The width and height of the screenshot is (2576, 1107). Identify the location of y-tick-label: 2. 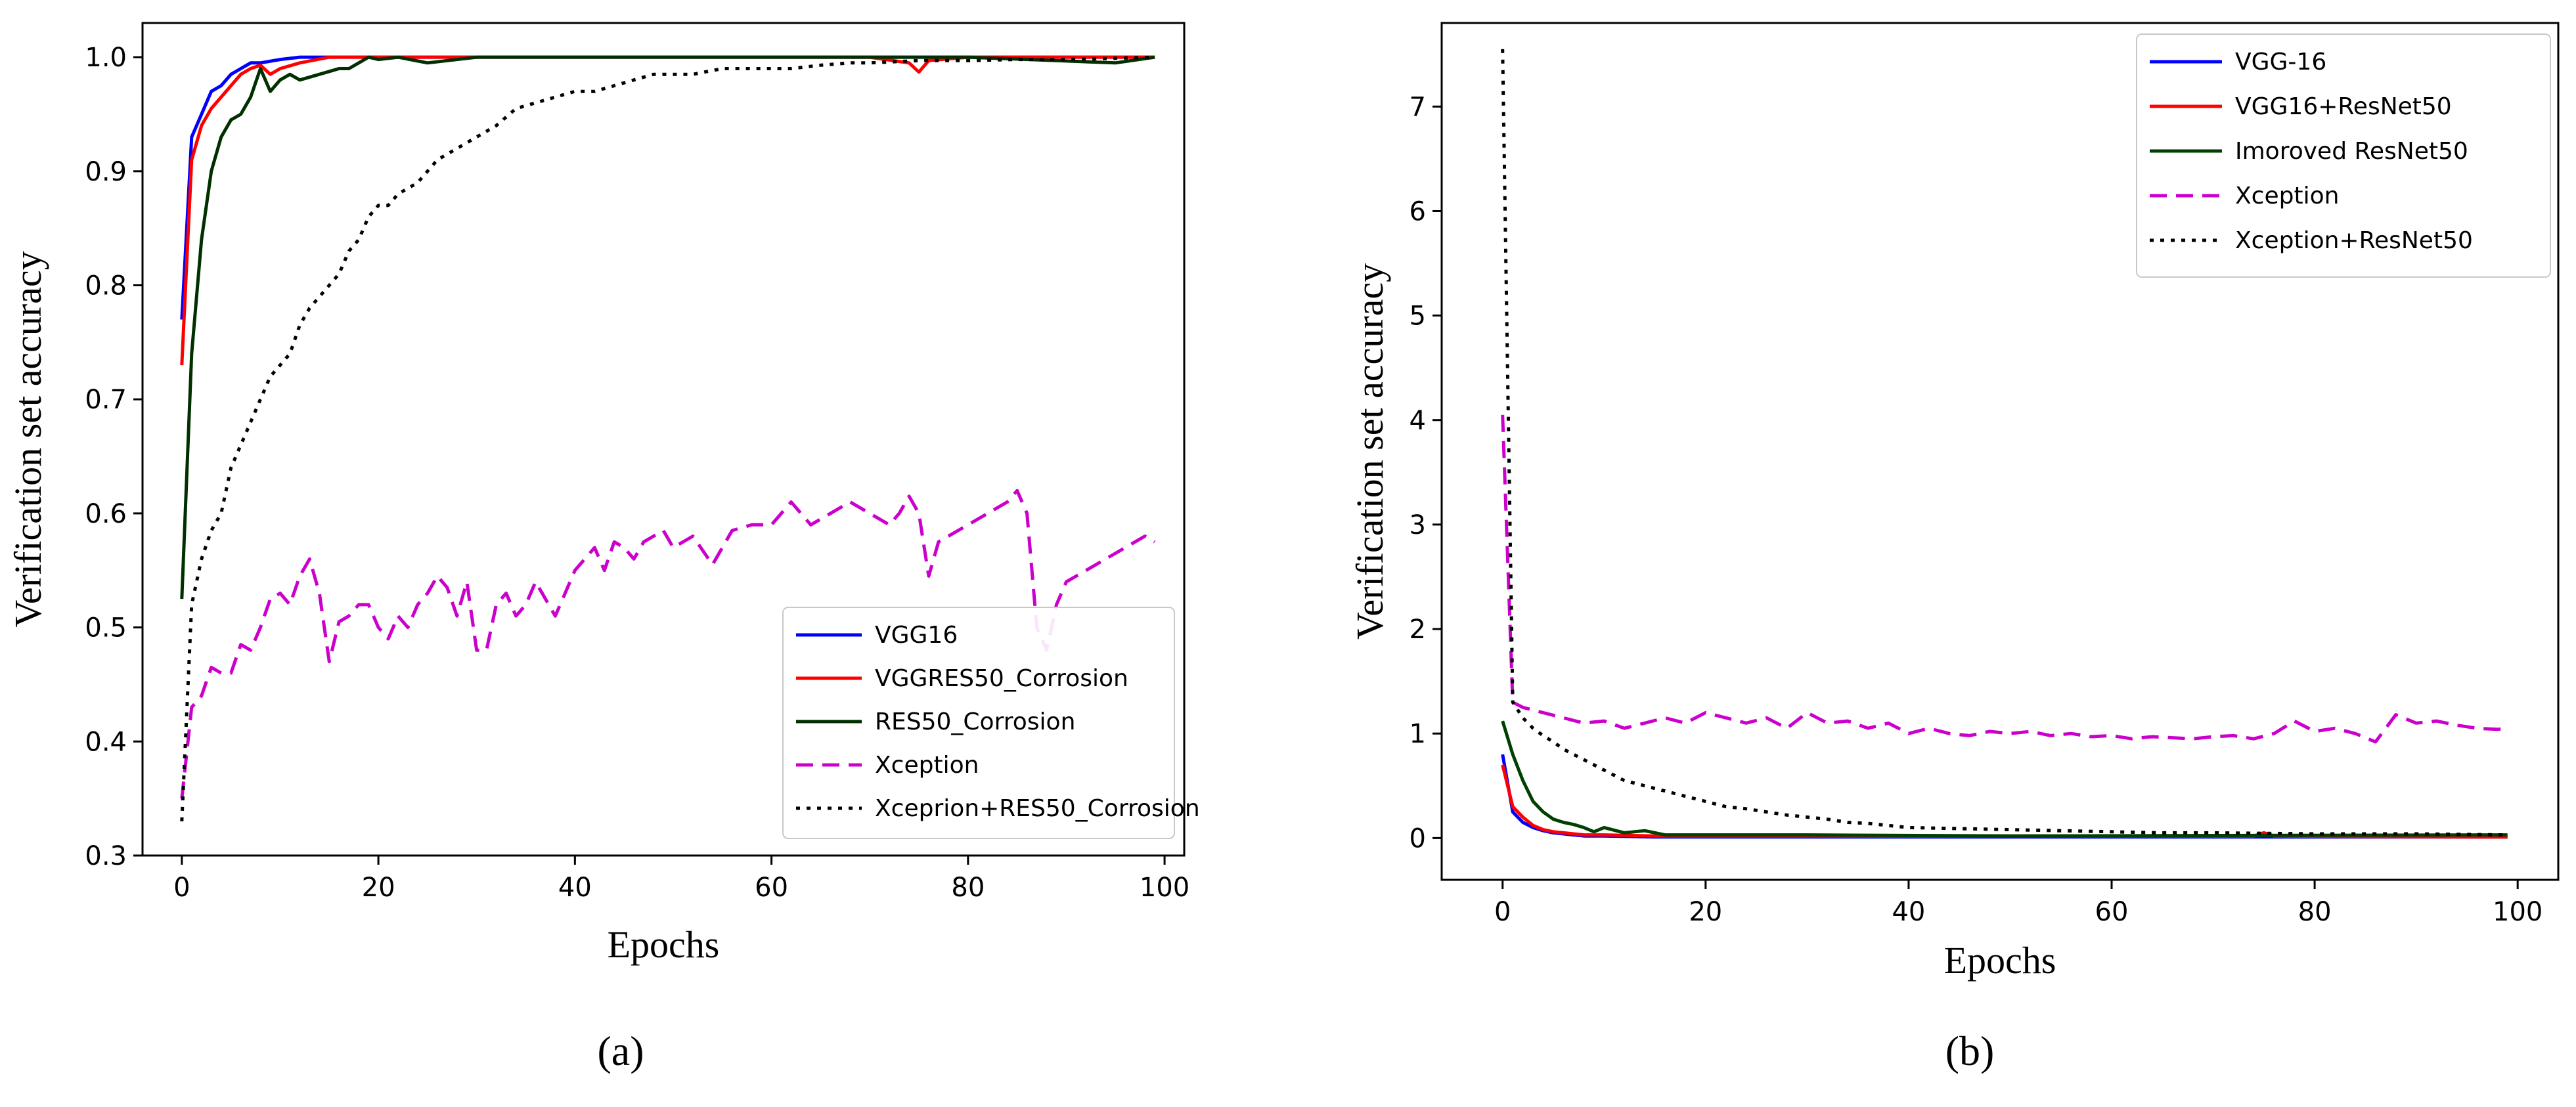
(1418, 630).